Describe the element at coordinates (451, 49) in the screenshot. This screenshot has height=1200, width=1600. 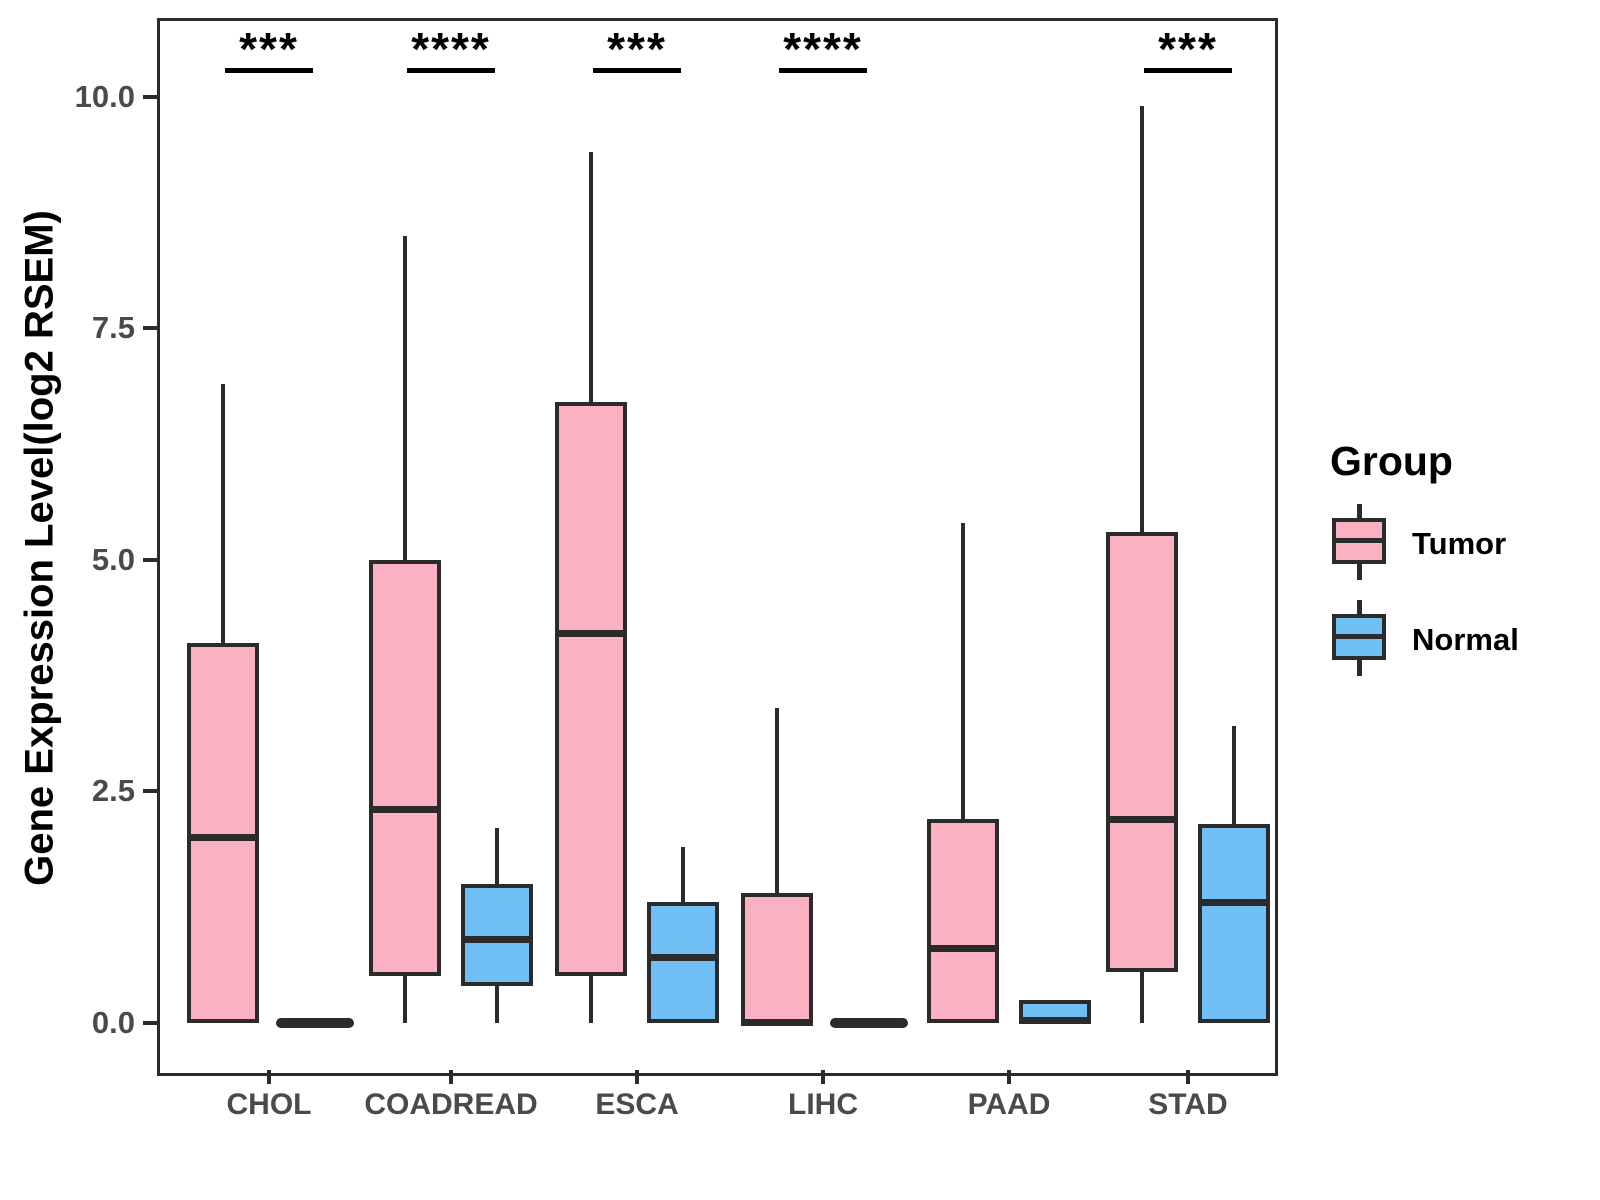
I see `significance-stars-coadread: ****` at that location.